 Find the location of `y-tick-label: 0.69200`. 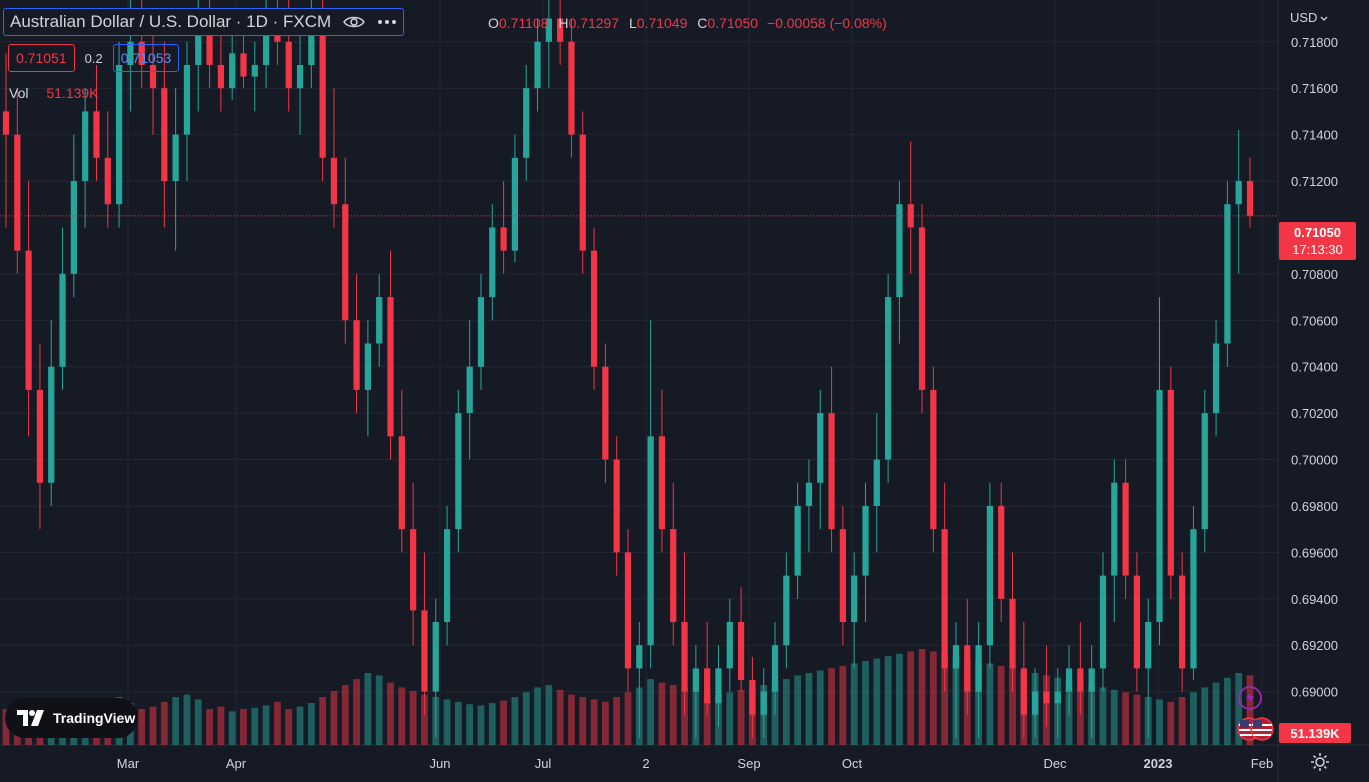

y-tick-label: 0.69200 is located at coordinates (1314, 645).